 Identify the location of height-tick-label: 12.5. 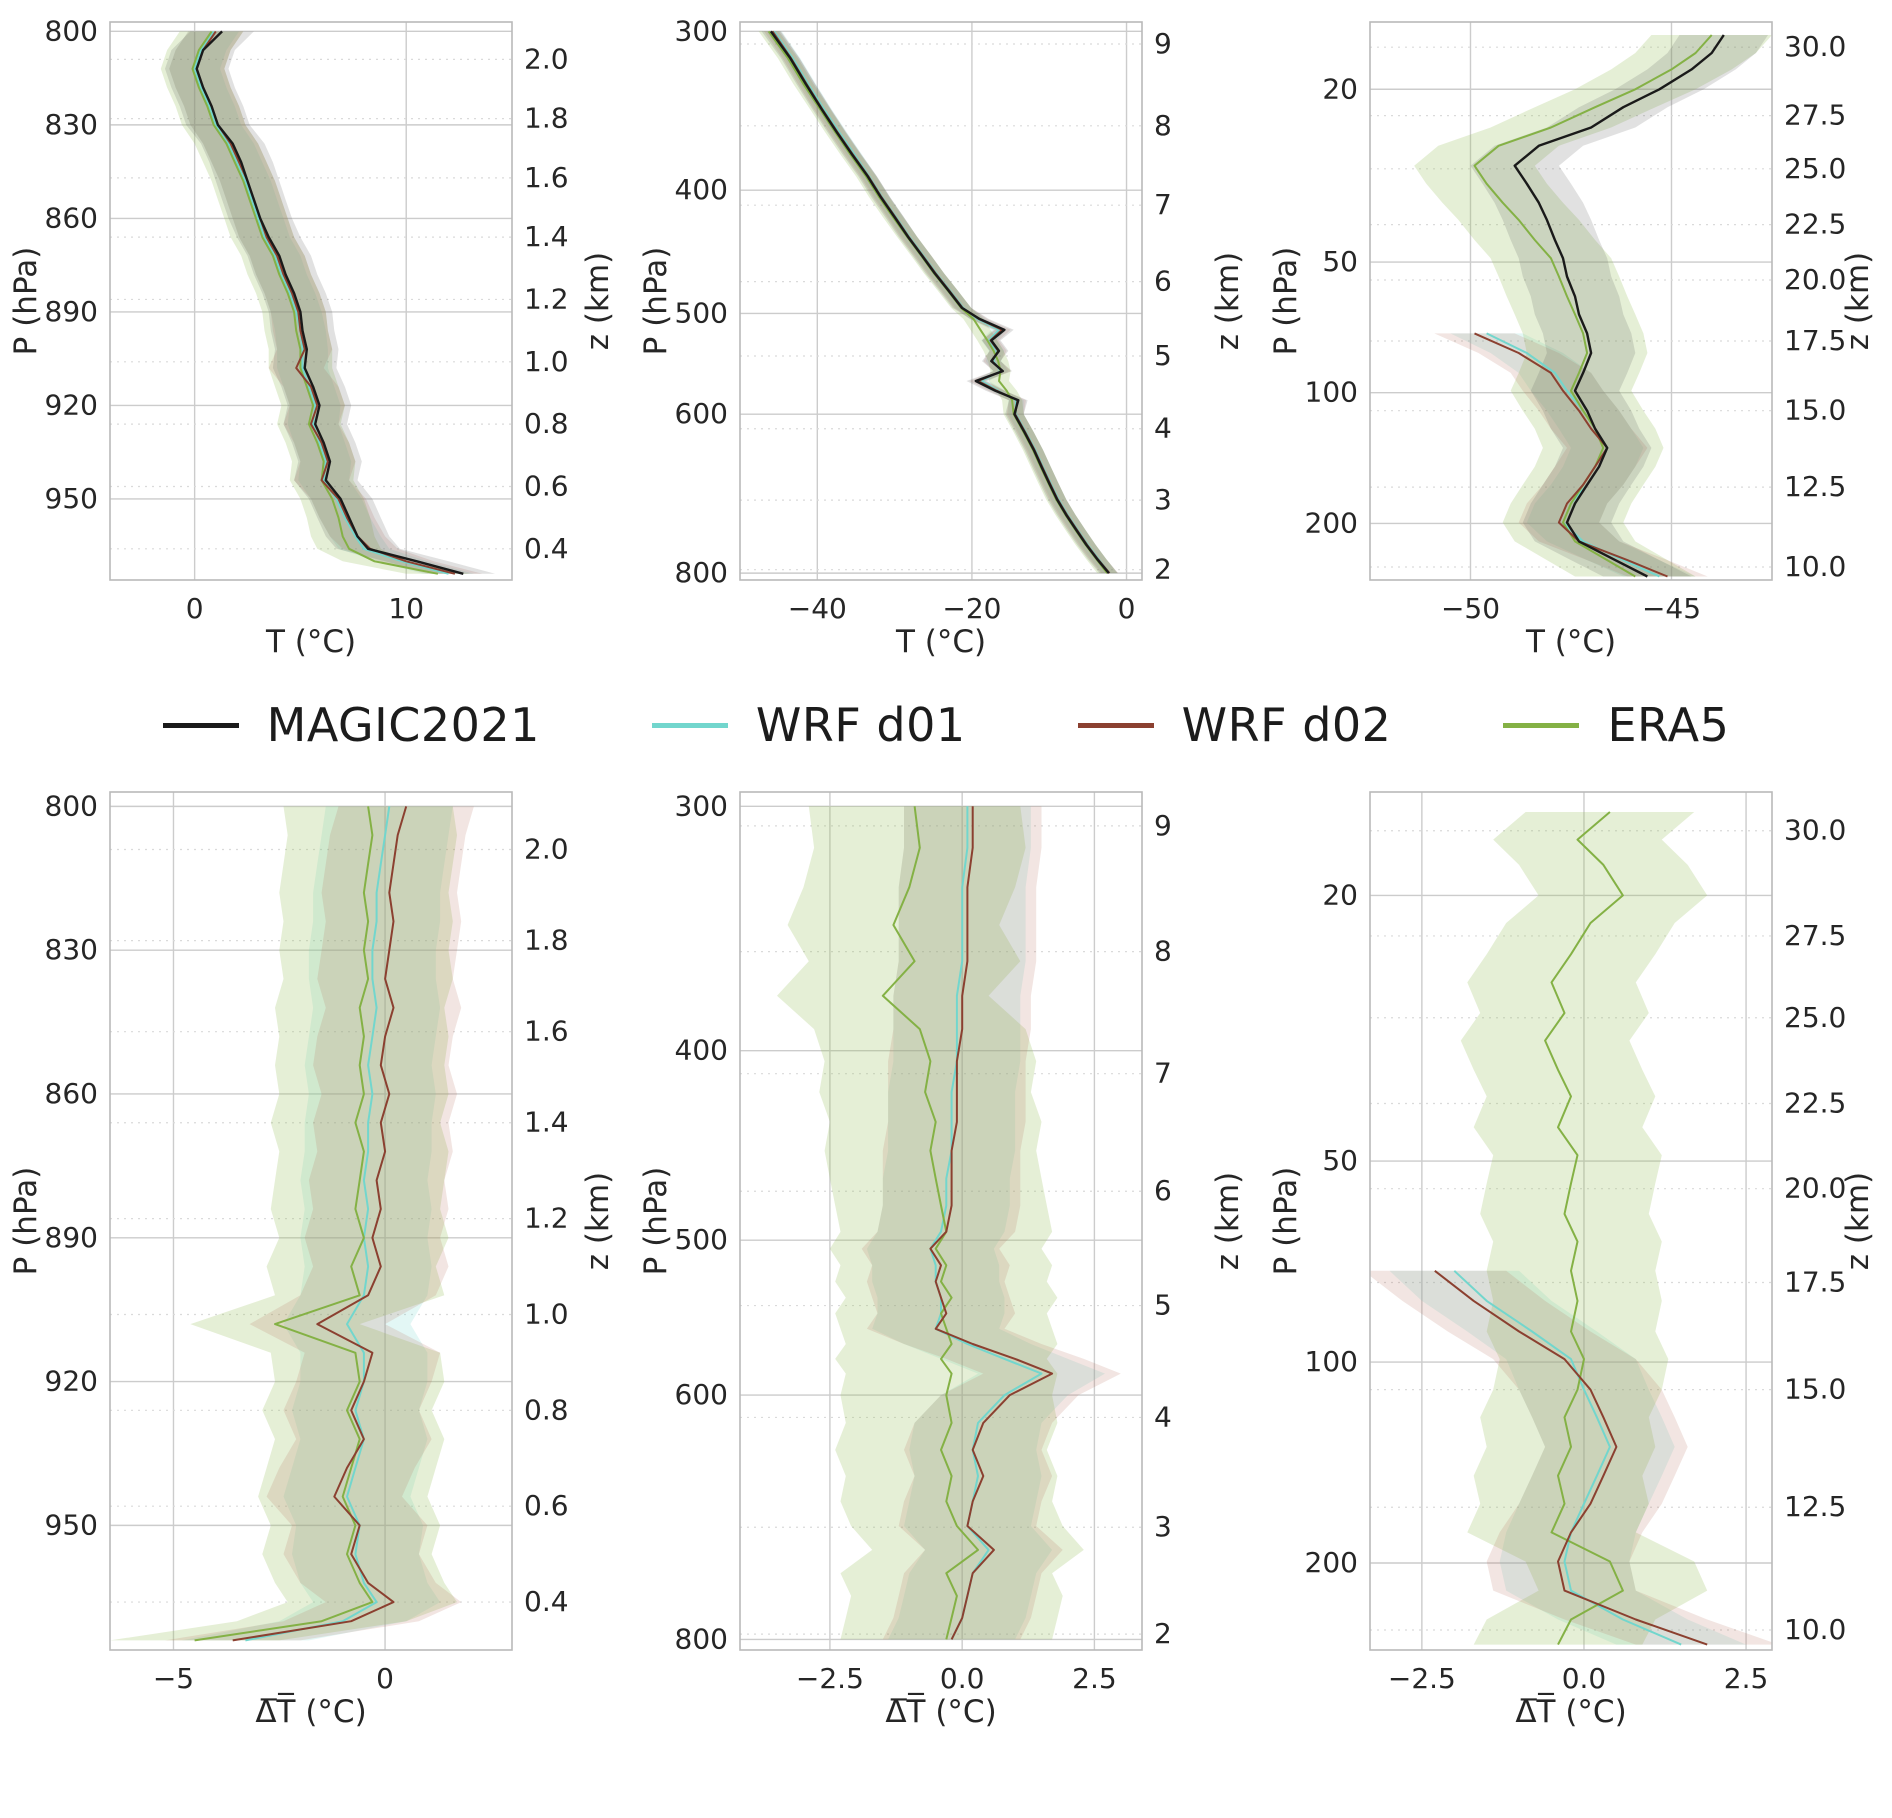
(1815, 486).